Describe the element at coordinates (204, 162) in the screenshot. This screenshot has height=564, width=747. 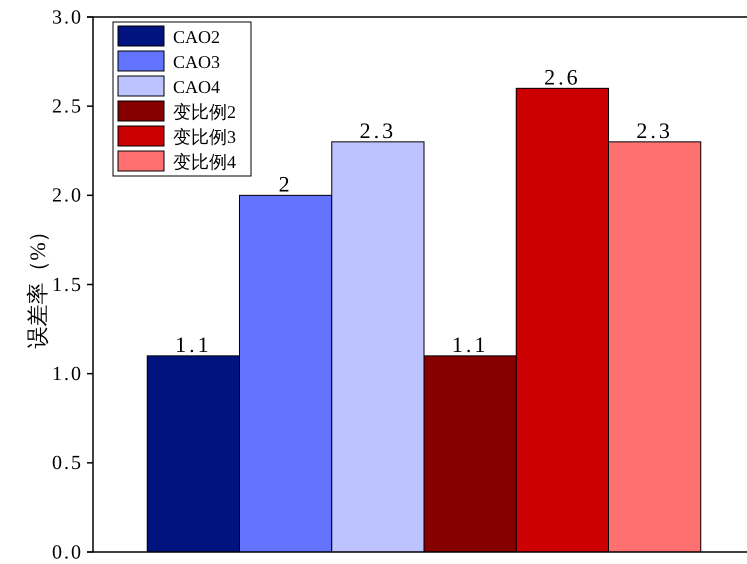
I see `legend-label: 变比例4` at that location.